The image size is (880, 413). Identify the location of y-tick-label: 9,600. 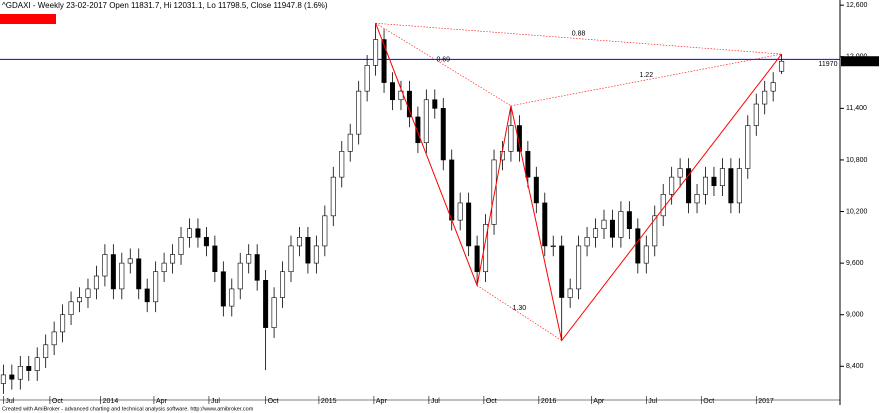
(855, 263).